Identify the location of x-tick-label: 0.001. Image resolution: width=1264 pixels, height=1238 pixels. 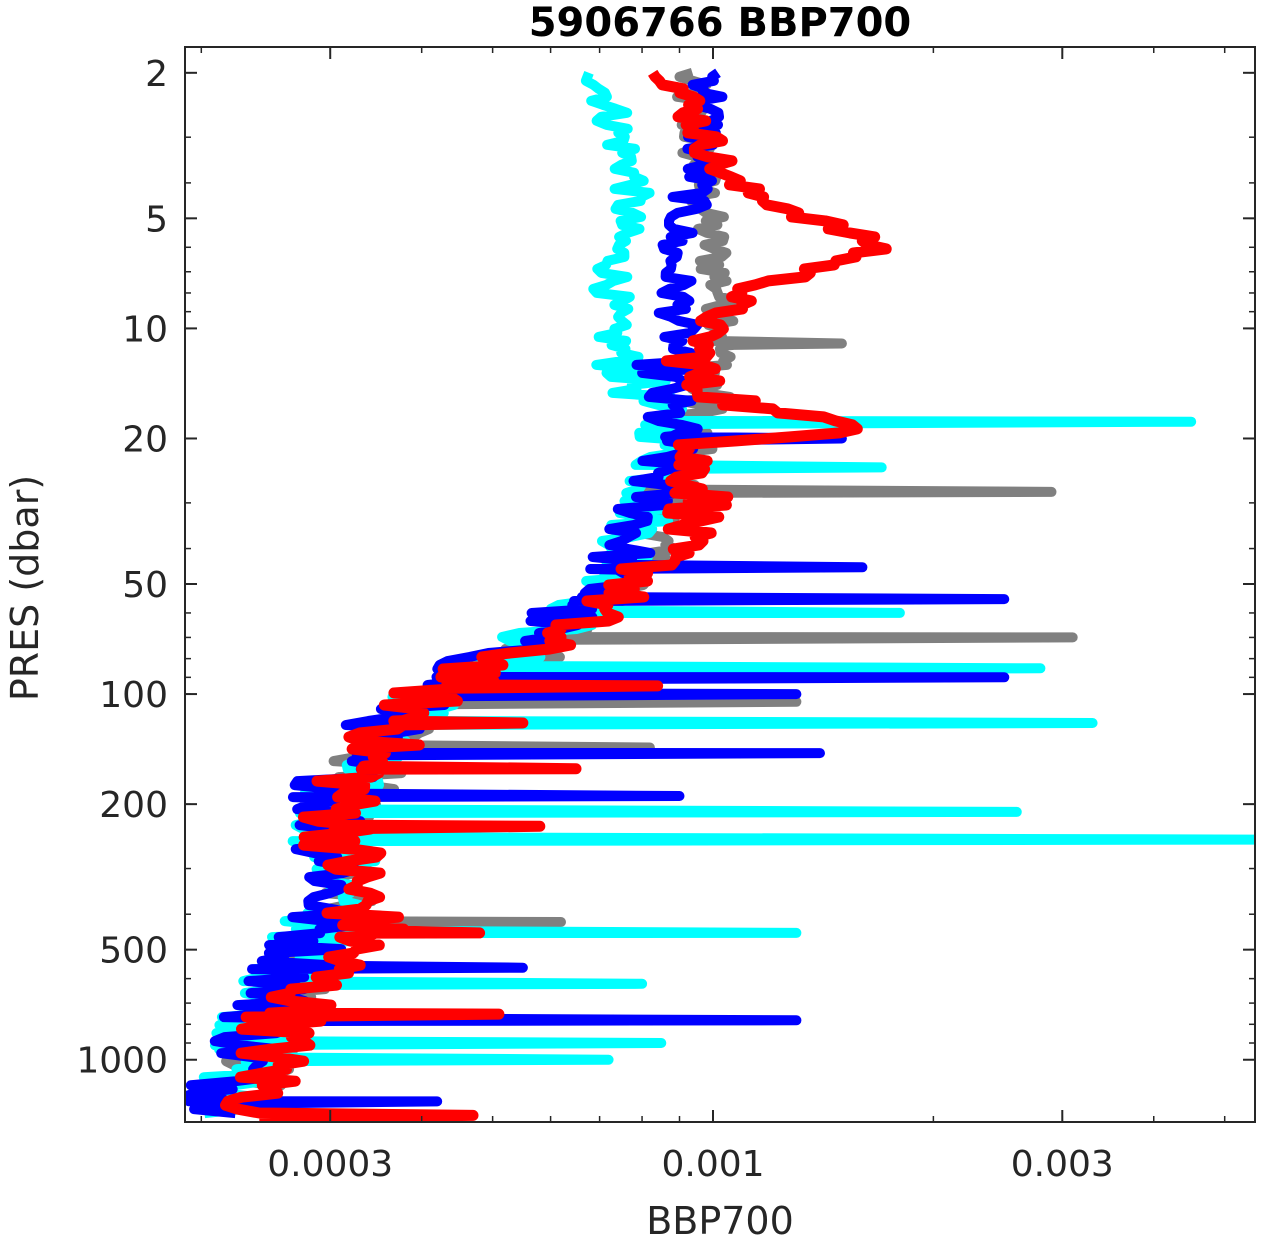
(712, 1164).